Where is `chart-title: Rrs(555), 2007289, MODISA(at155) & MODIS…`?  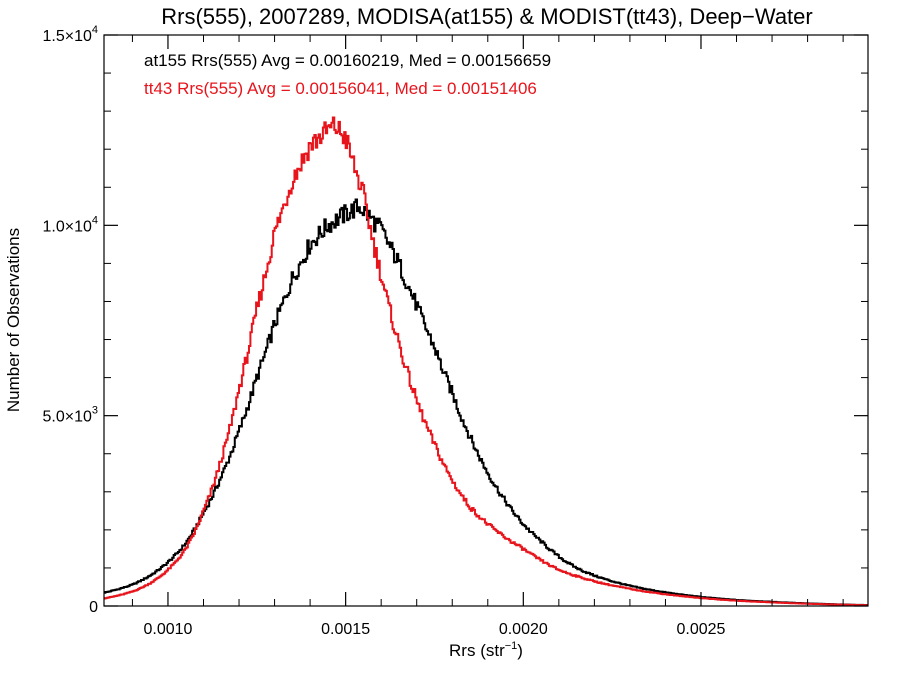 chart-title: Rrs(555), 2007289, MODISA(at155) & MODIS… is located at coordinates (486, 16).